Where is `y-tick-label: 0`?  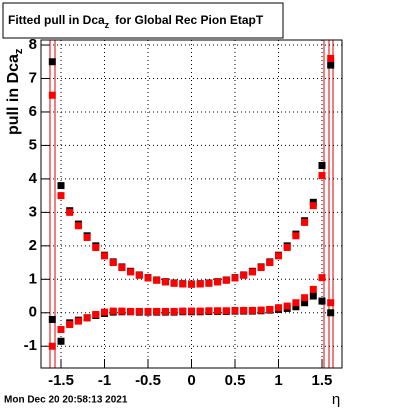
y-tick-label: 0 is located at coordinates (33, 312).